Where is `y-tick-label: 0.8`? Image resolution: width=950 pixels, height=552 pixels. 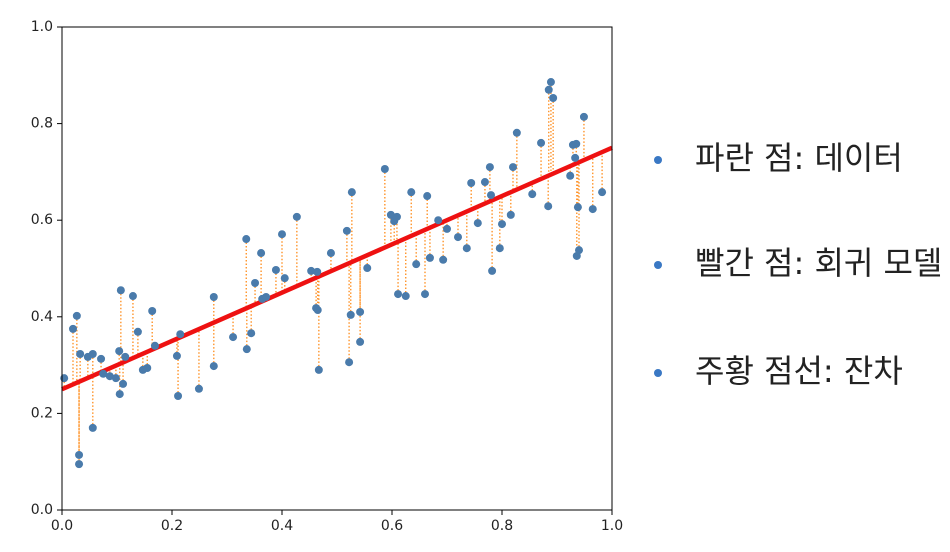 y-tick-label: 0.8 is located at coordinates (42, 124).